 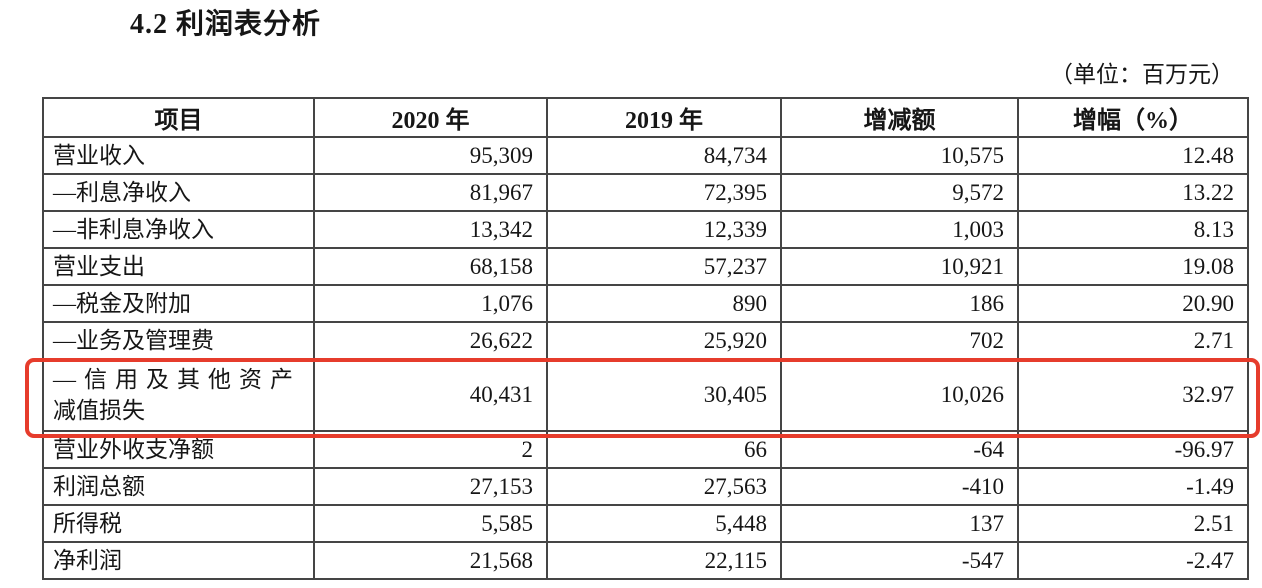 I want to click on cell-2019: 72,395, so click(x=664, y=192).